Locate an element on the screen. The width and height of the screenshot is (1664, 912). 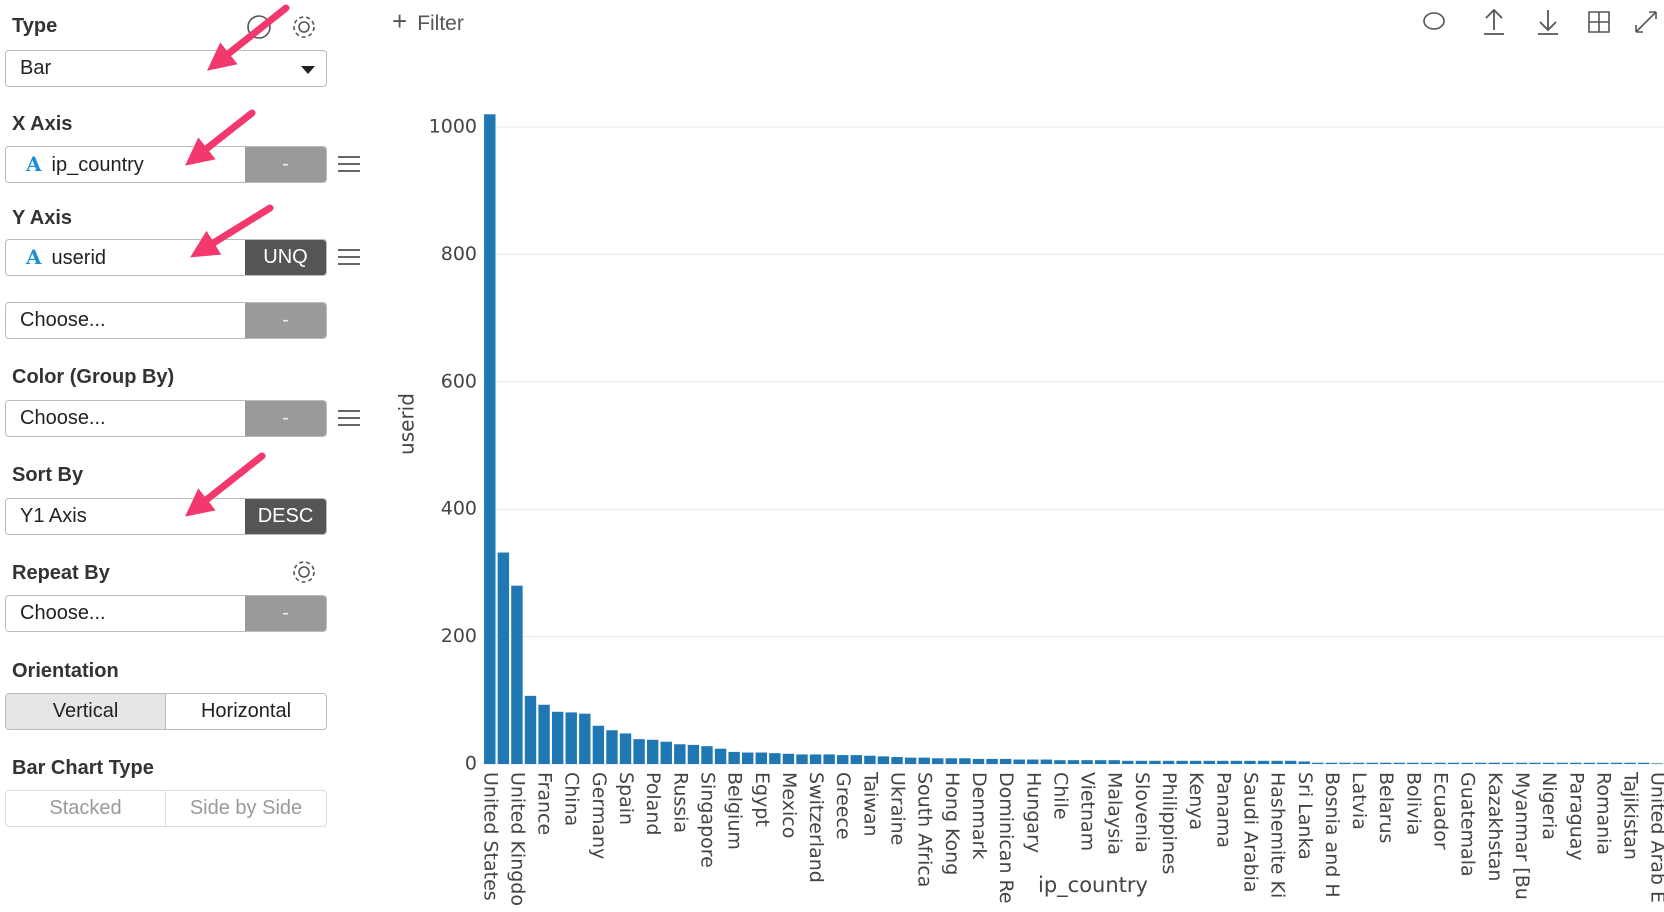
x-tick-label: Bolivia is located at coordinates (1413, 803).